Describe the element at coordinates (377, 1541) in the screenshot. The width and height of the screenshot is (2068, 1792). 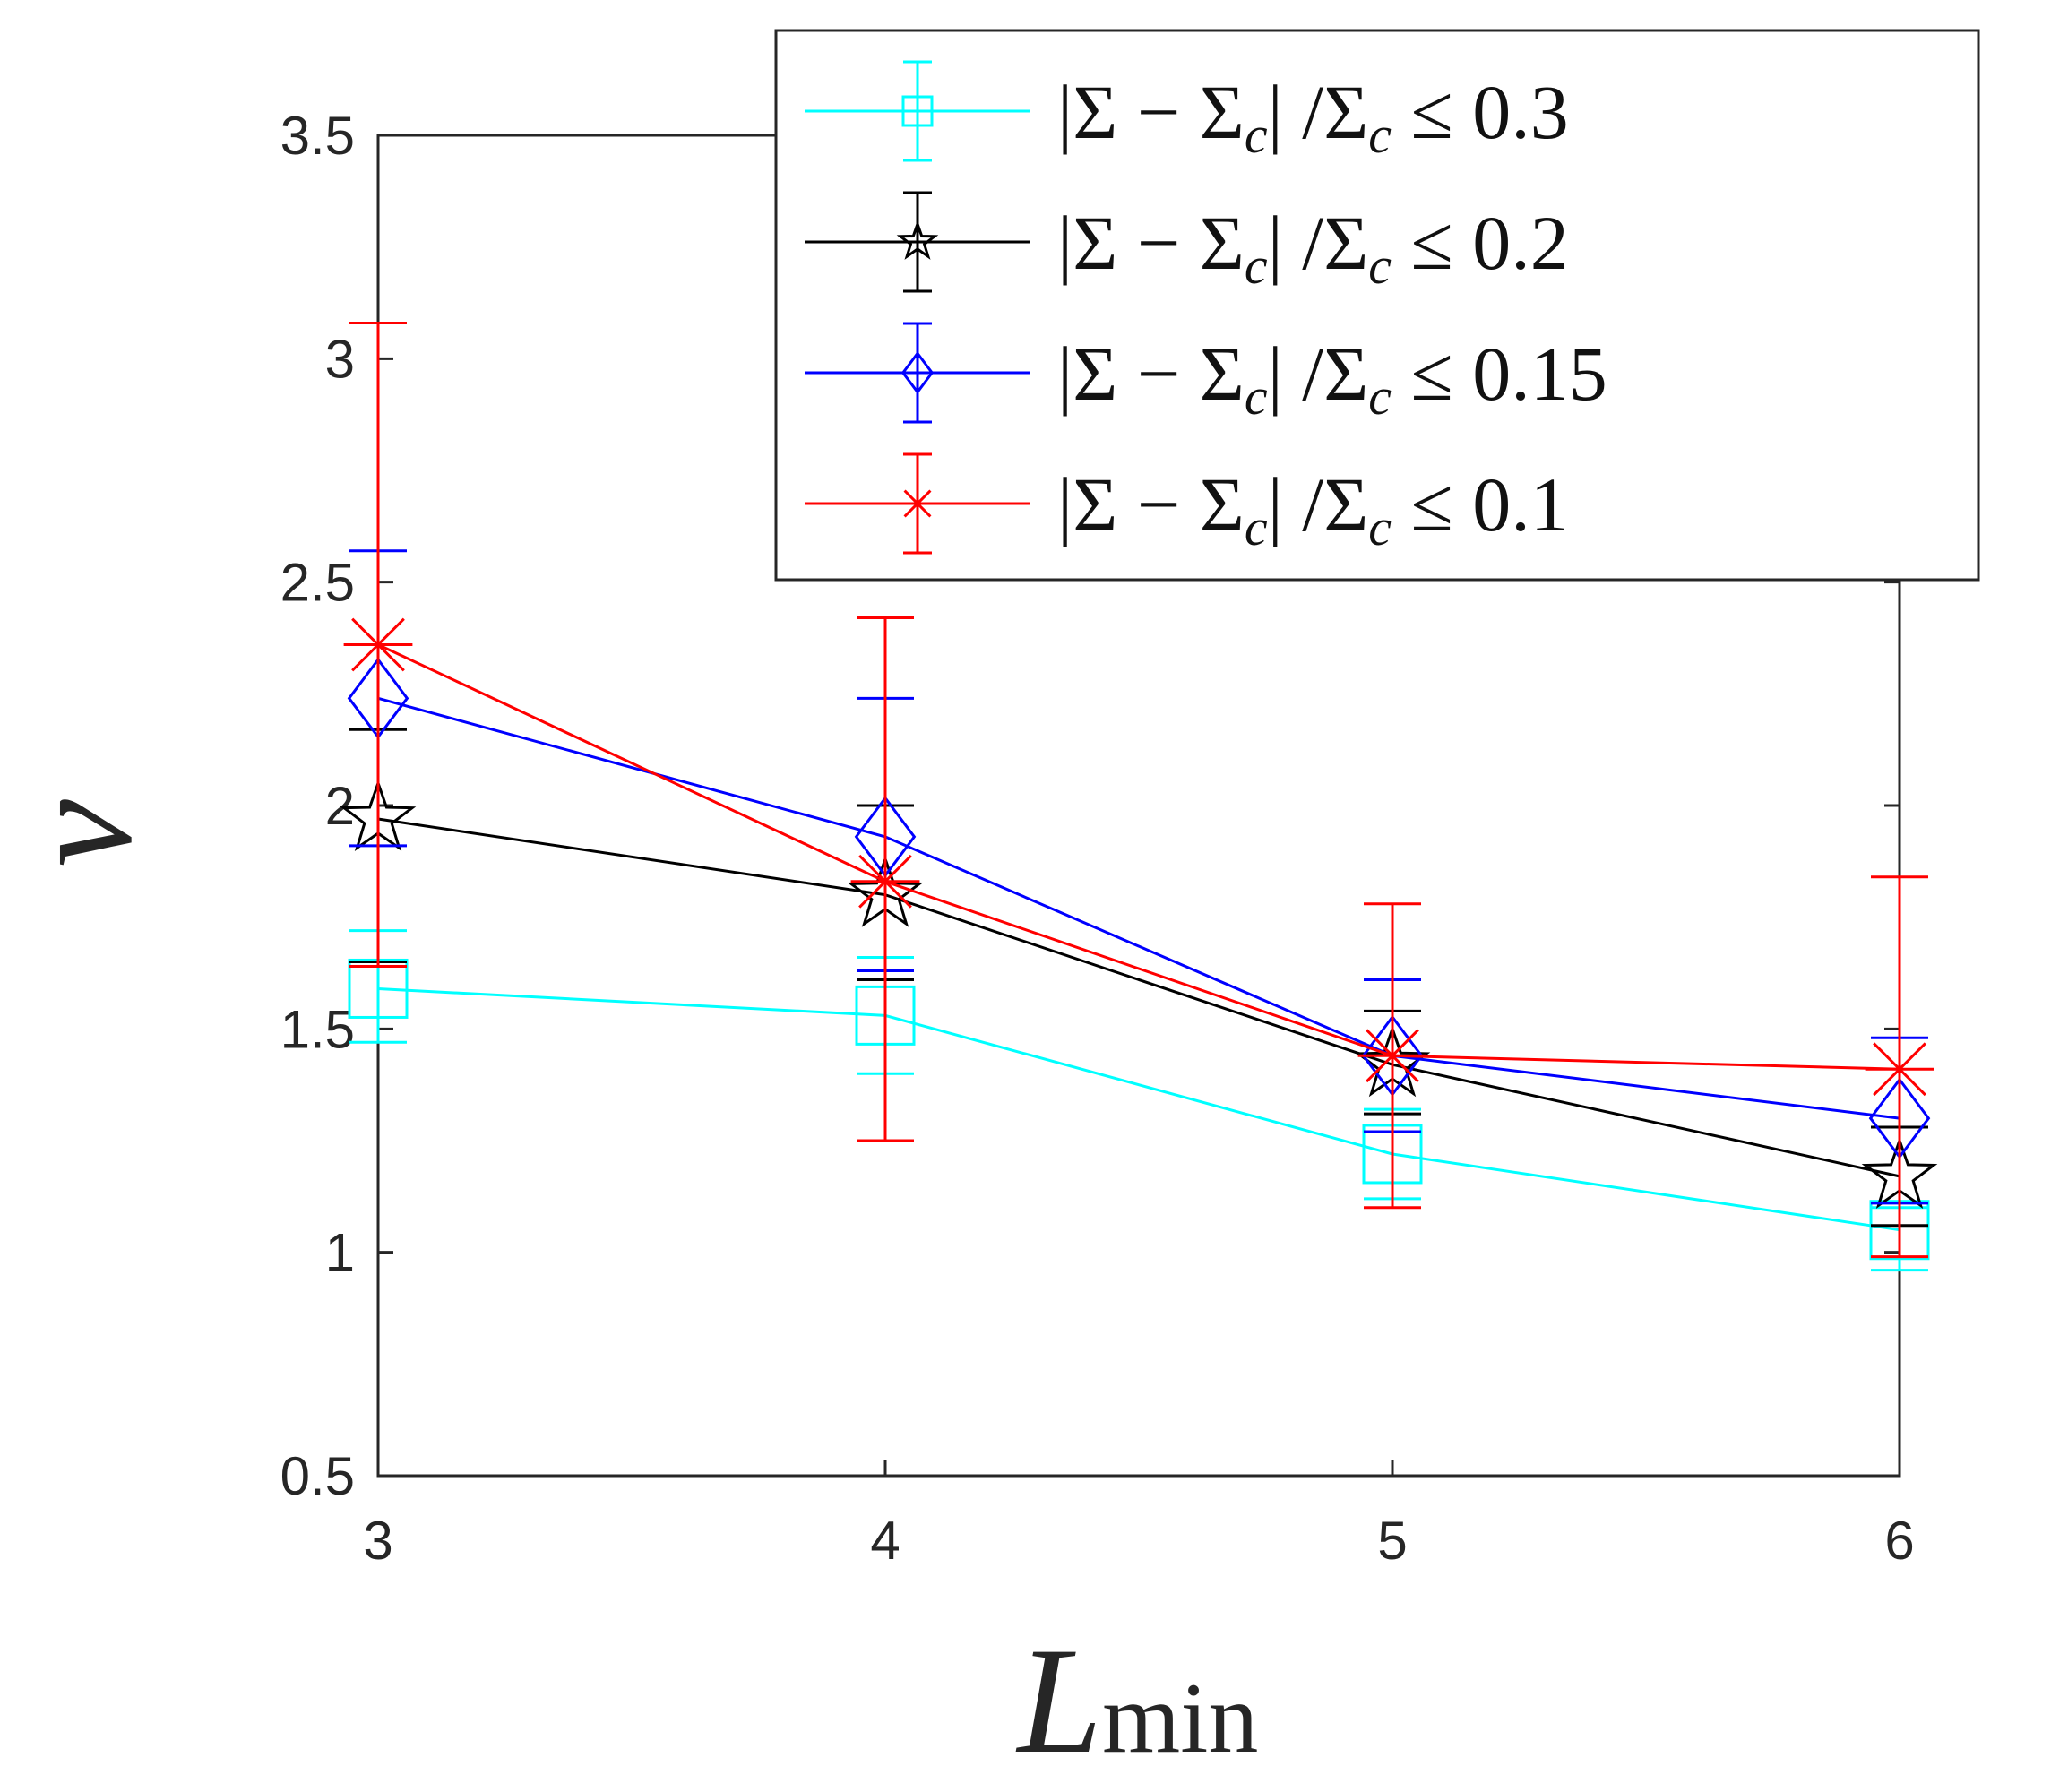
I see `x-tick-label: 3` at that location.